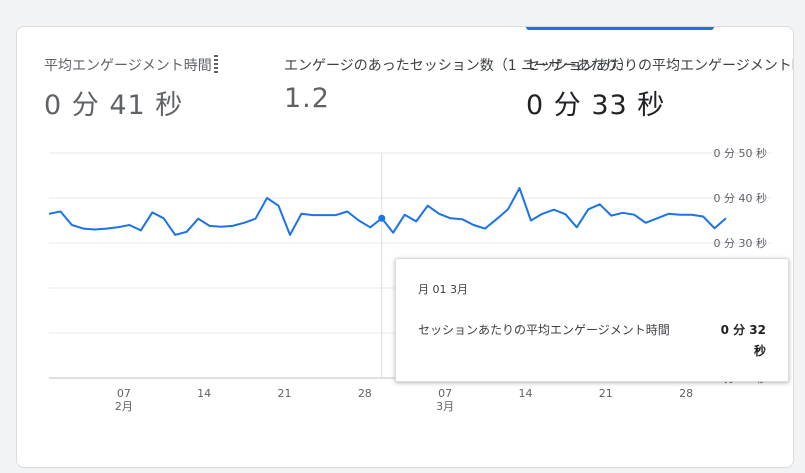 This screenshot has height=473, width=805. Describe the element at coordinates (741, 153) in the screenshot. I see `y-tick-label: 0 分 50 秒` at that location.